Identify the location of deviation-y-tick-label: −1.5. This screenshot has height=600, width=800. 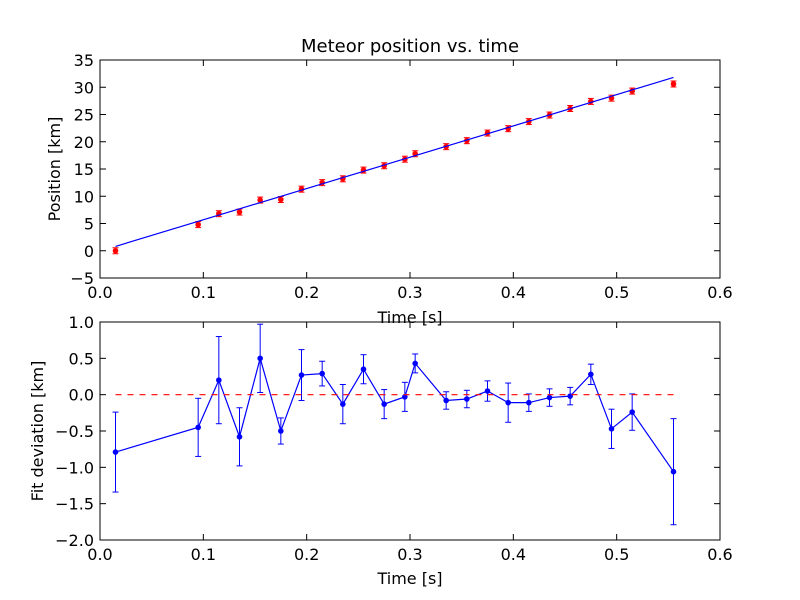
(74, 504).